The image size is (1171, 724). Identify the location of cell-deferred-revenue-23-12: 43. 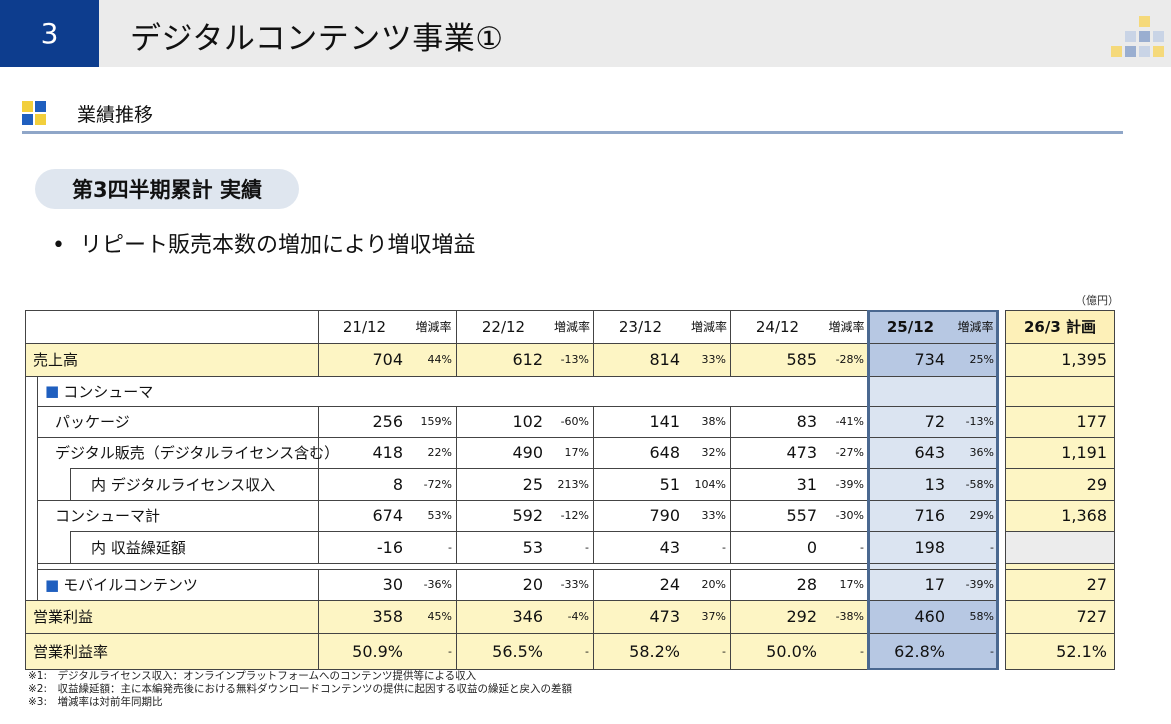
(669, 547).